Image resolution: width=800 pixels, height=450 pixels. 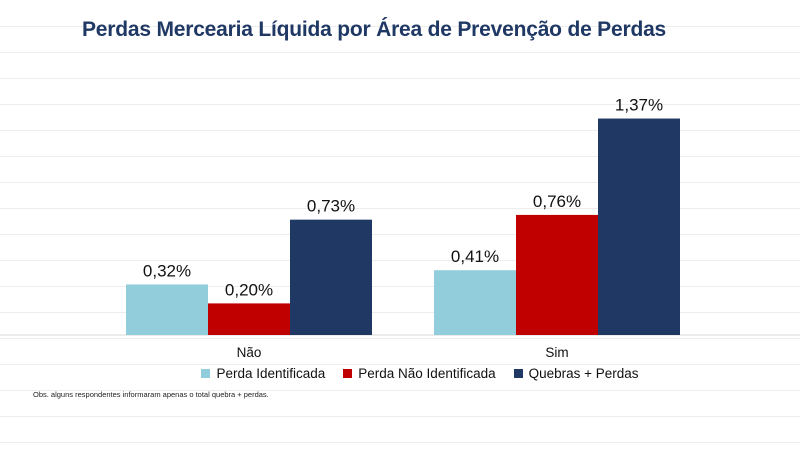 What do you see at coordinates (475, 256) in the screenshot?
I see `data-label: 0,41%` at bounding box center [475, 256].